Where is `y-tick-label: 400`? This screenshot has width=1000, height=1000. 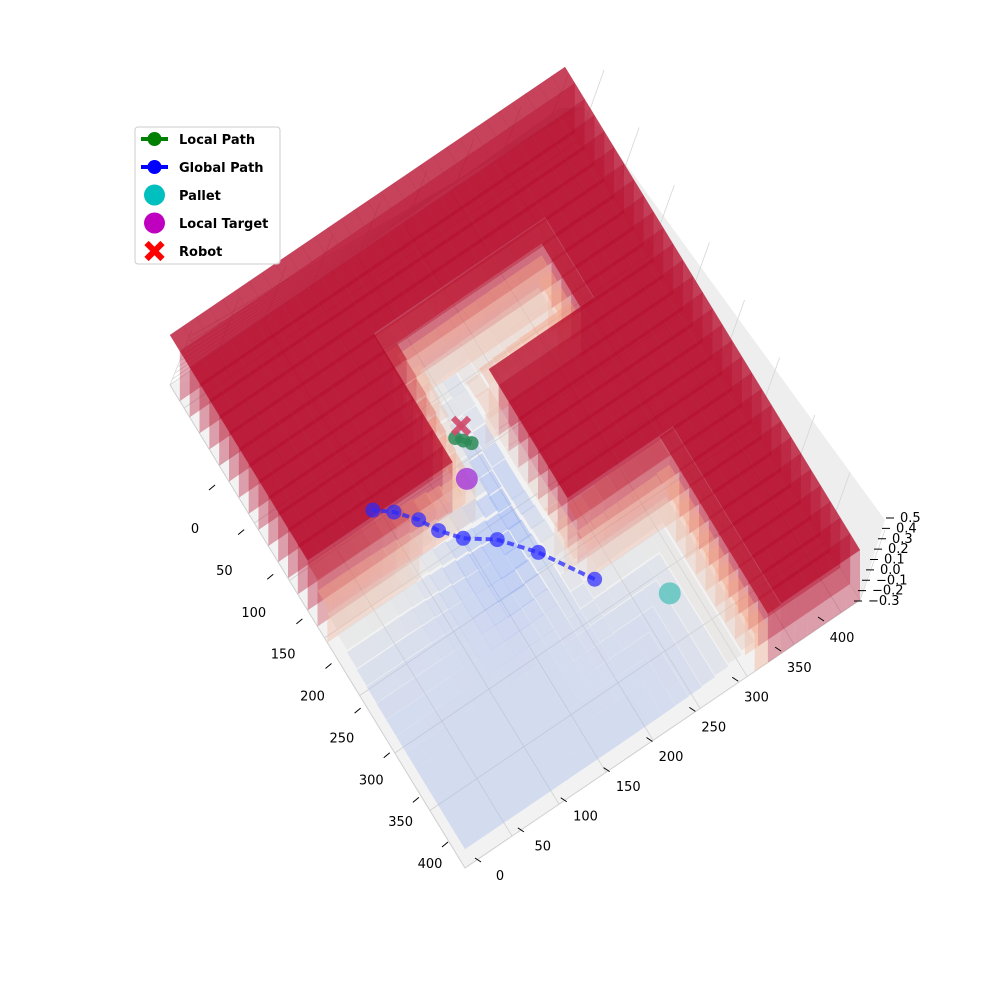 y-tick-label: 400 is located at coordinates (430, 864).